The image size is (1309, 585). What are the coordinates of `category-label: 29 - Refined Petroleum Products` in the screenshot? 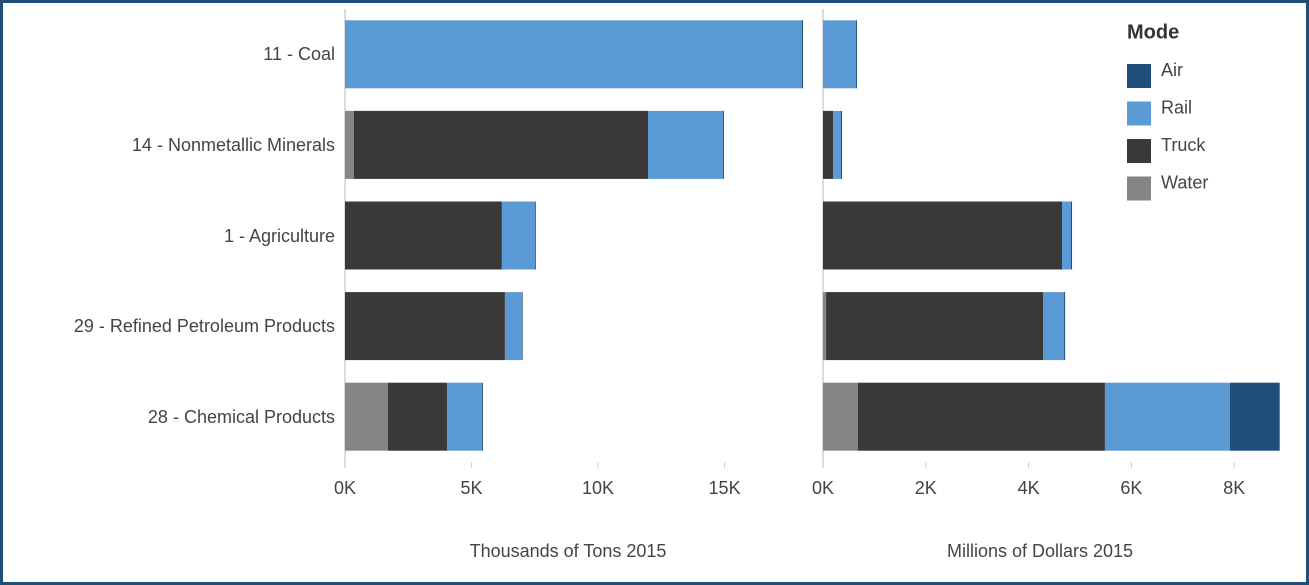 It's located at (204, 326).